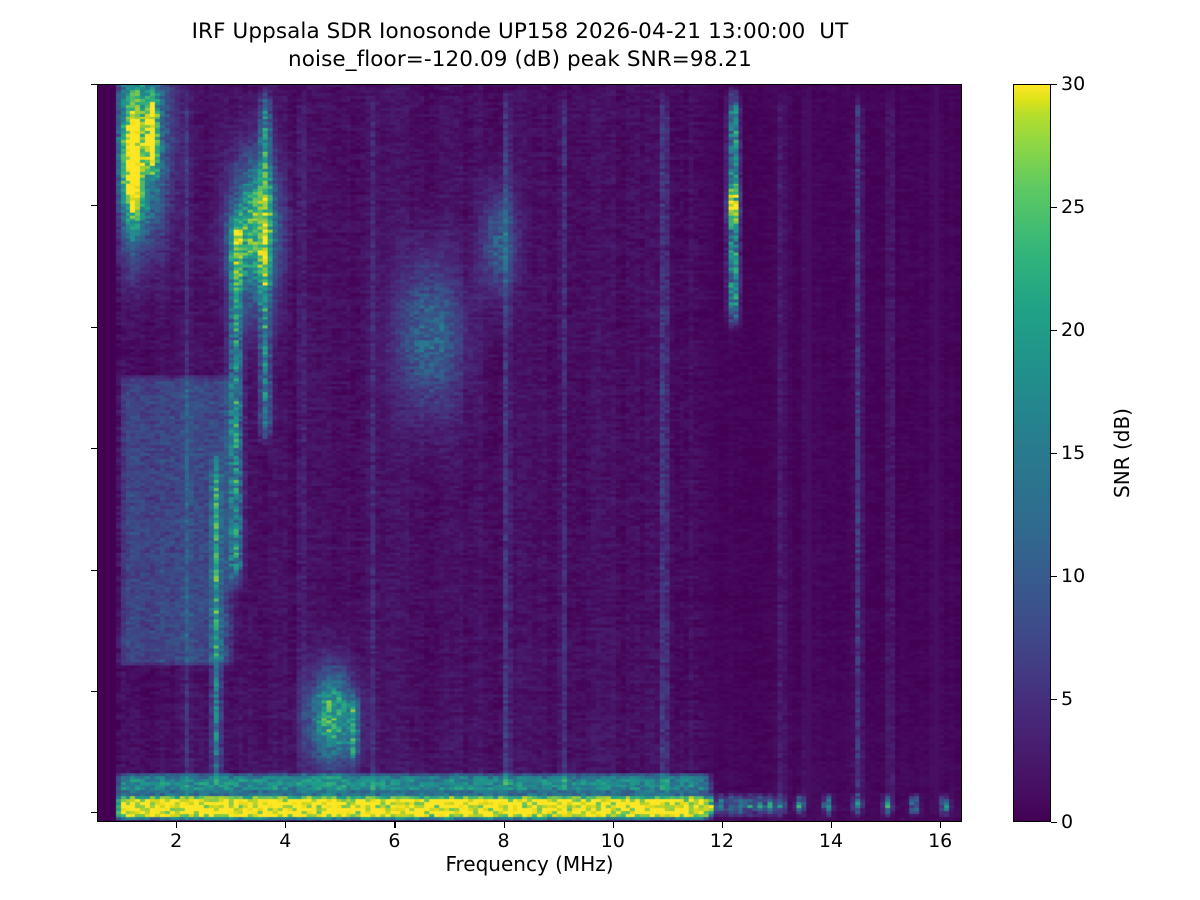  What do you see at coordinates (1032, 453) in the screenshot?
I see `colorbar-gradient` at bounding box center [1032, 453].